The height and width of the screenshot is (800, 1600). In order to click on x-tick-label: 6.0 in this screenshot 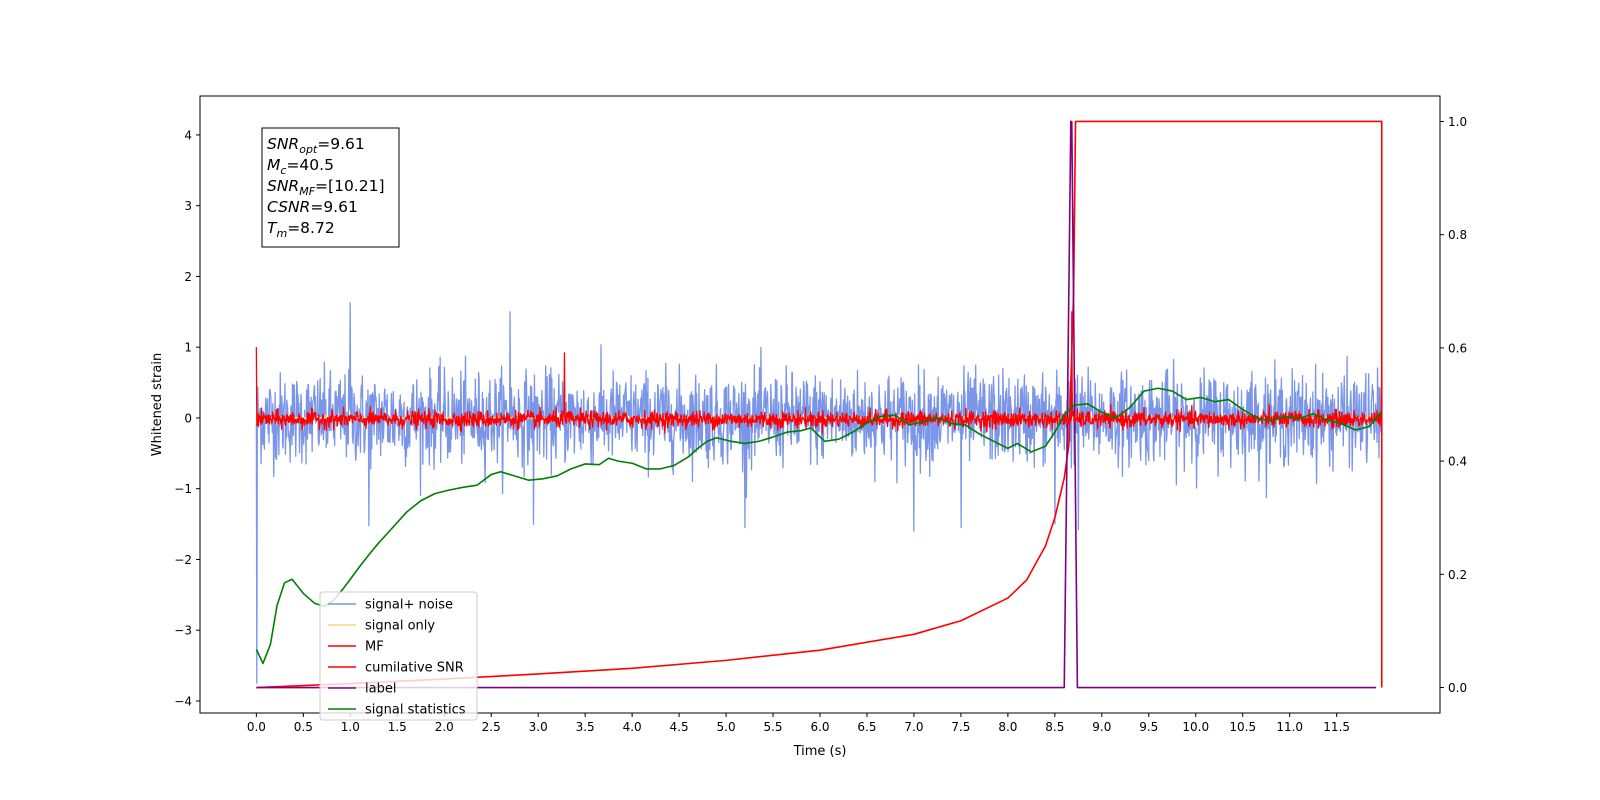, I will do `click(819, 727)`.